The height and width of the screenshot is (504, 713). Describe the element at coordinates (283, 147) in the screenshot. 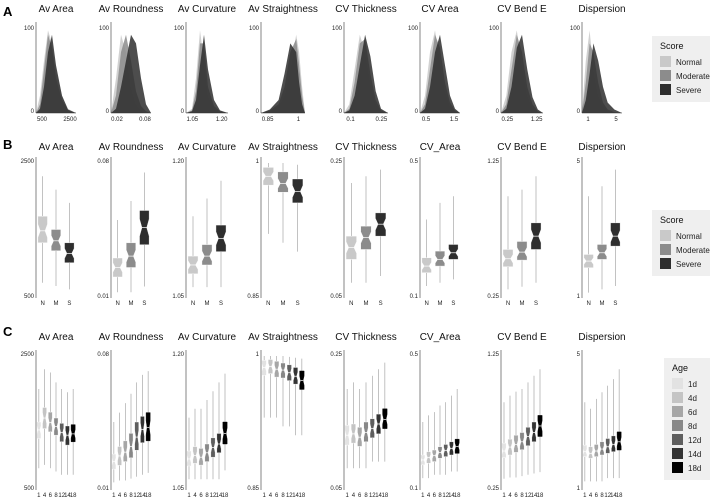

I see `subplot-title: Av Straightness` at that location.